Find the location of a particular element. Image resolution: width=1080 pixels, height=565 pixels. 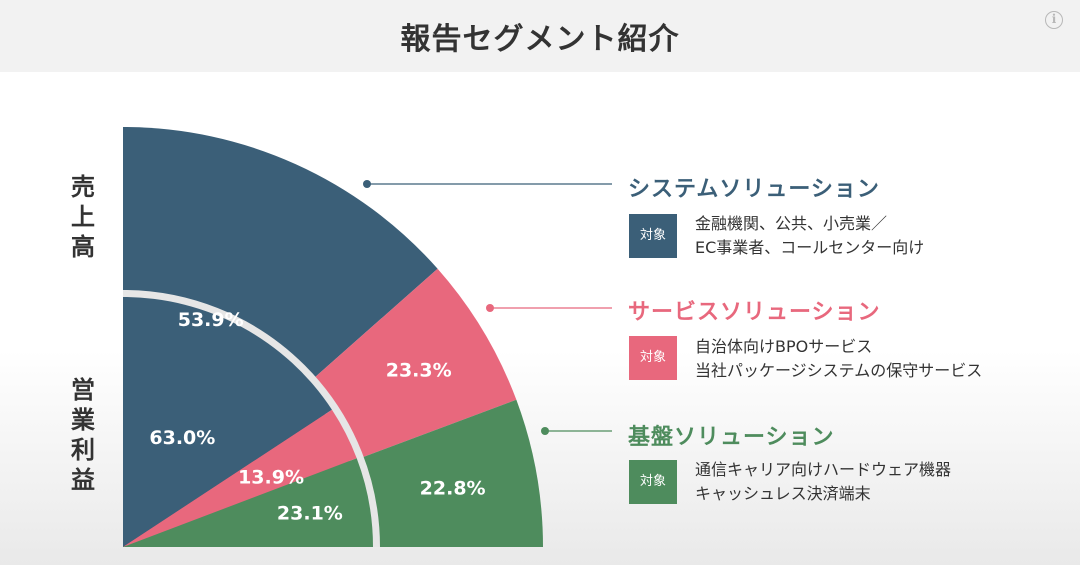

profit-pie is located at coordinates (248, 422).